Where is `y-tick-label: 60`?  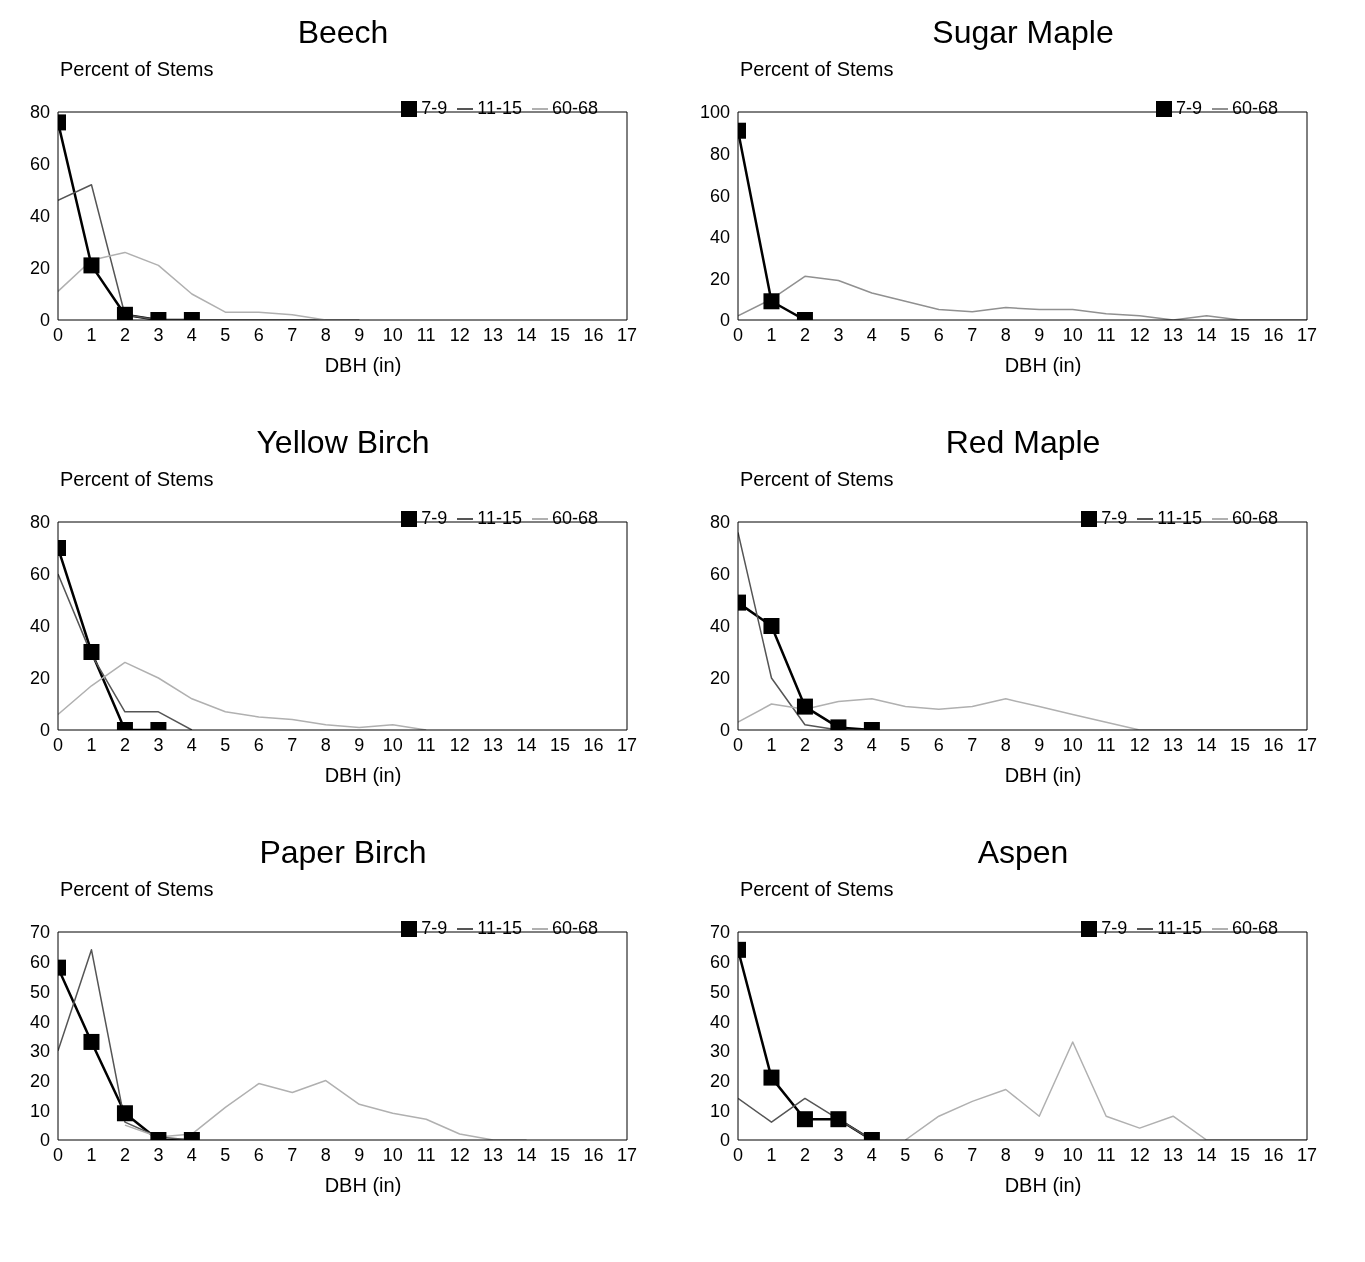
y-tick-label: 60 is located at coordinates (719, 574).